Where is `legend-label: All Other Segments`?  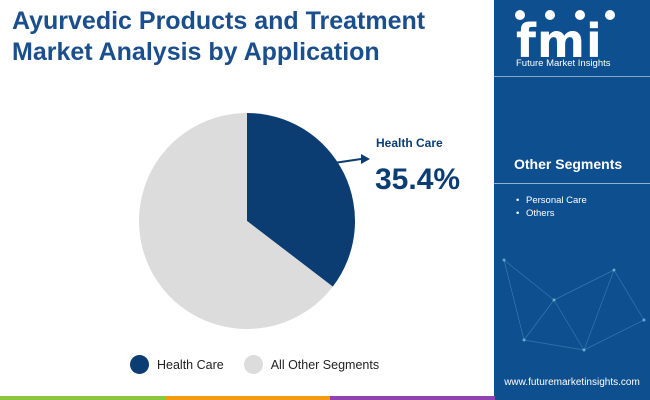 legend-label: All Other Segments is located at coordinates (325, 364).